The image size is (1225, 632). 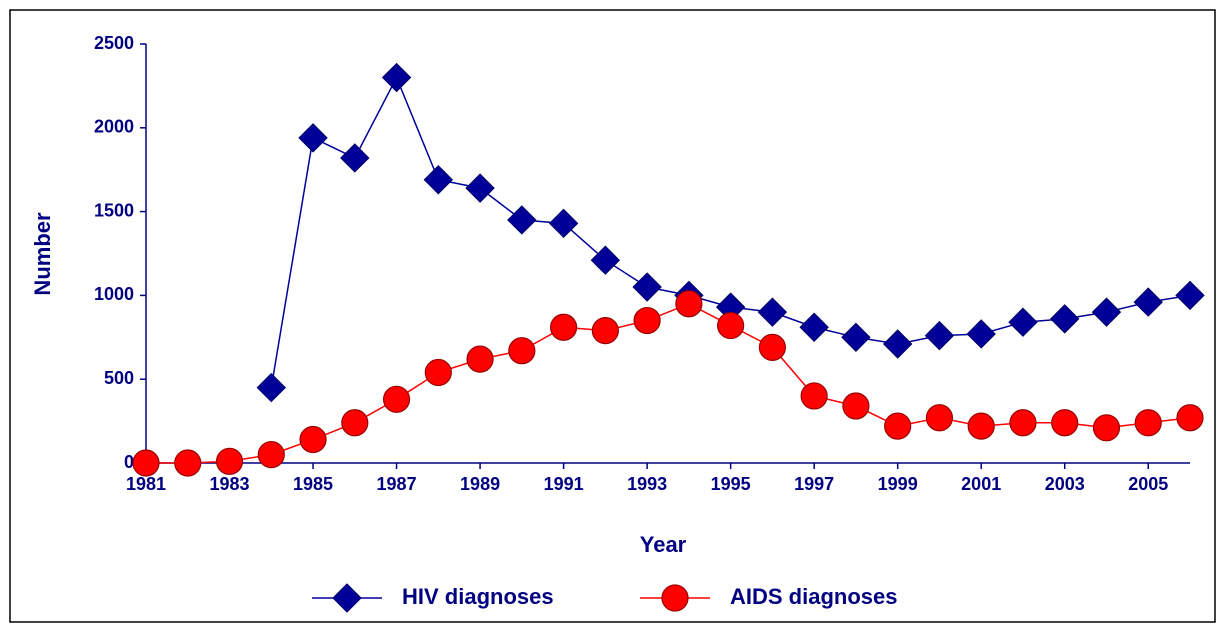 What do you see at coordinates (564, 484) in the screenshot?
I see `x-tick-label: 1991` at bounding box center [564, 484].